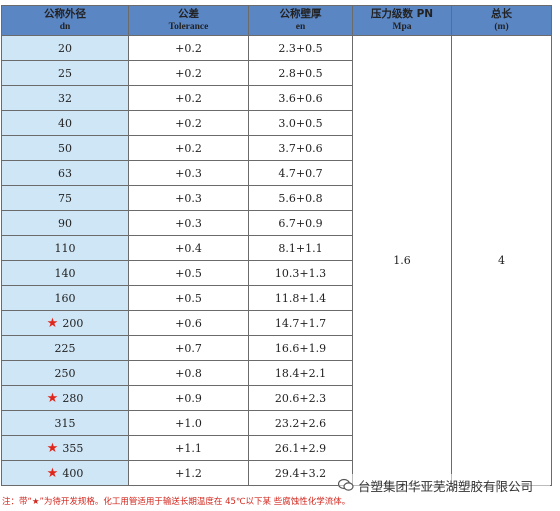 Image resolution: width=560 pixels, height=511 pixels. I want to click on dn-cell: ★ 400, so click(65, 473).